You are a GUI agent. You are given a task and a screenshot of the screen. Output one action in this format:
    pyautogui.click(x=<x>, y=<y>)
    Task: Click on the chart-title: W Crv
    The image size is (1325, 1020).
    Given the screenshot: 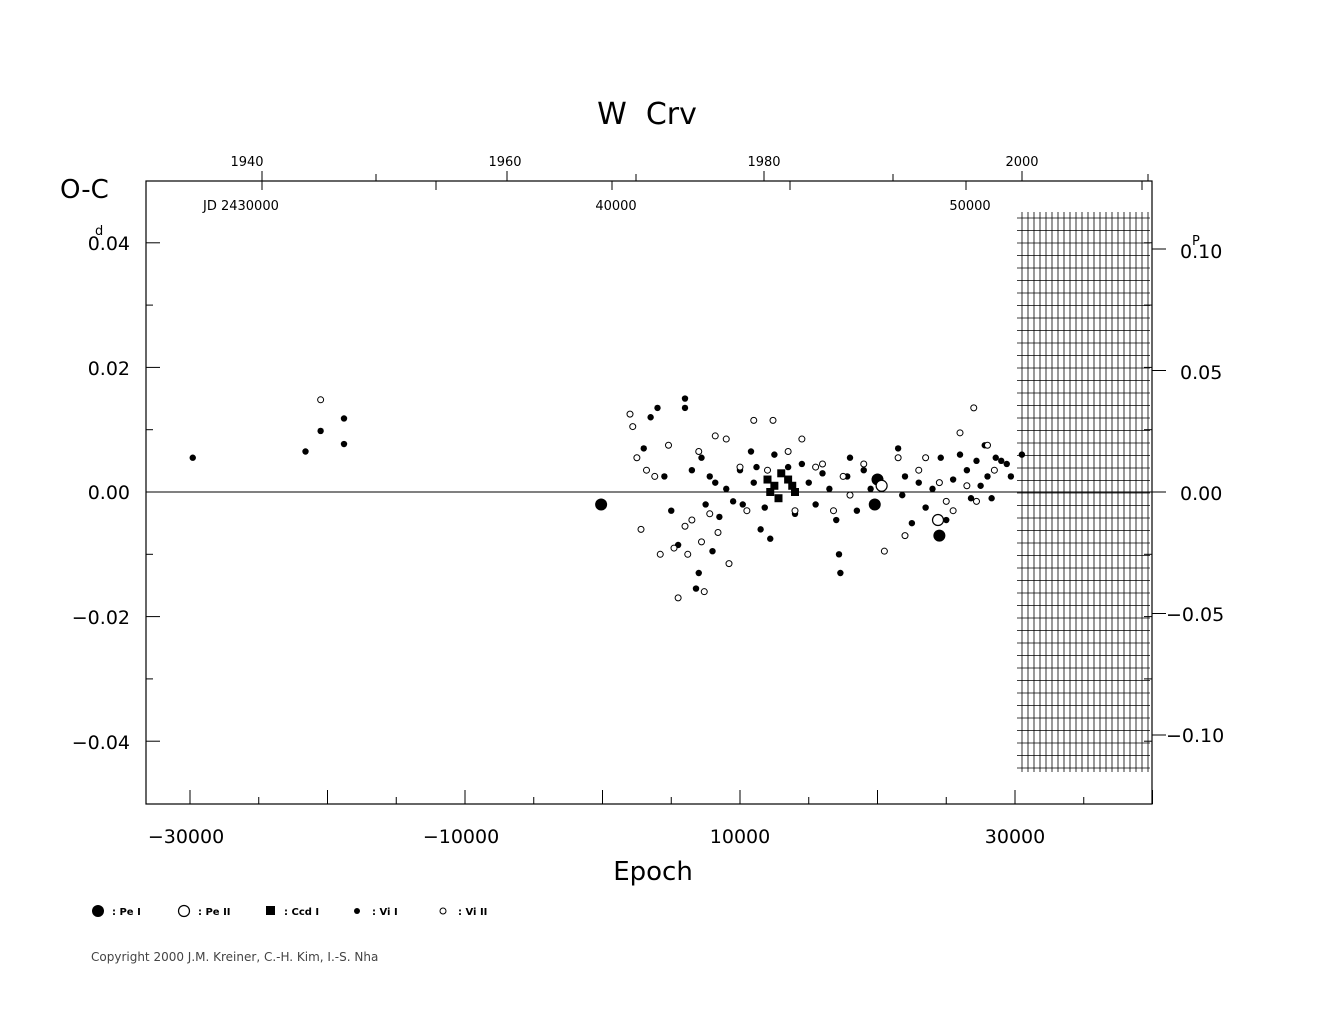 What is the action you would take?
    pyautogui.click(x=647, y=114)
    